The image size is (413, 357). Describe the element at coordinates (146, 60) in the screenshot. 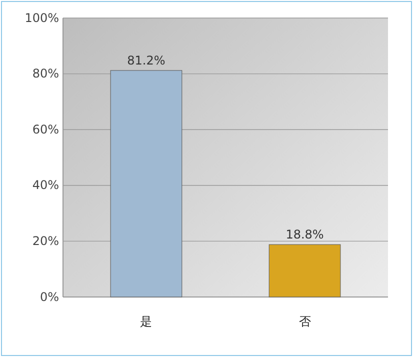

I see `data-label: 81.2%` at that location.